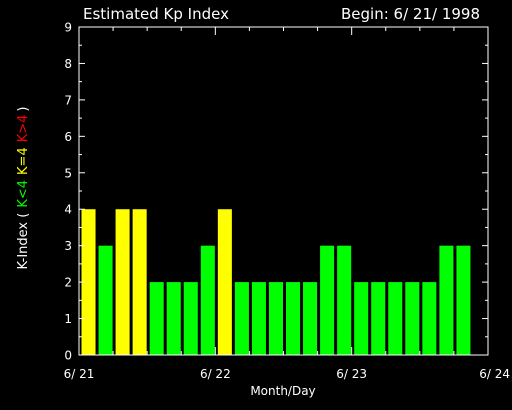 The width and height of the screenshot is (512, 410). Describe the element at coordinates (282, 391) in the screenshot. I see `x-axis-label: Month/Day` at that location.